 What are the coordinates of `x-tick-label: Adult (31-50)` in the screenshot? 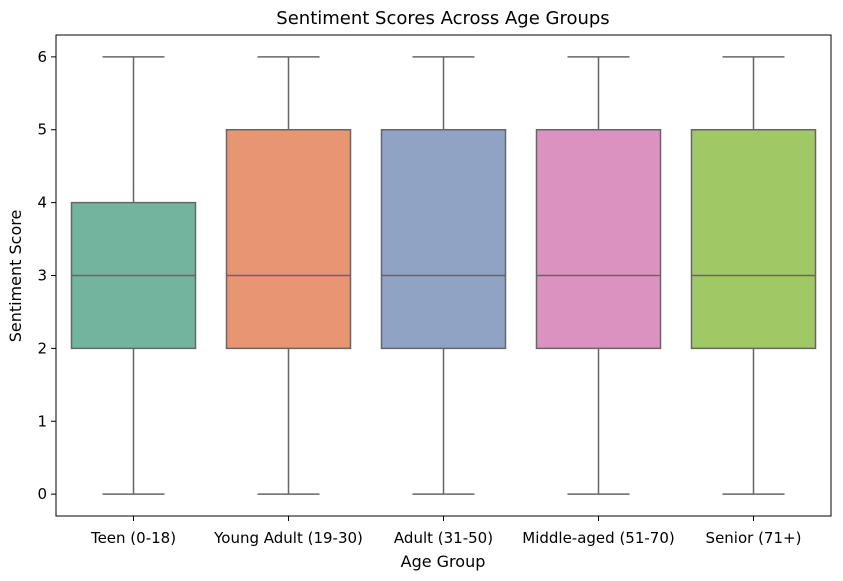 It's located at (443, 538).